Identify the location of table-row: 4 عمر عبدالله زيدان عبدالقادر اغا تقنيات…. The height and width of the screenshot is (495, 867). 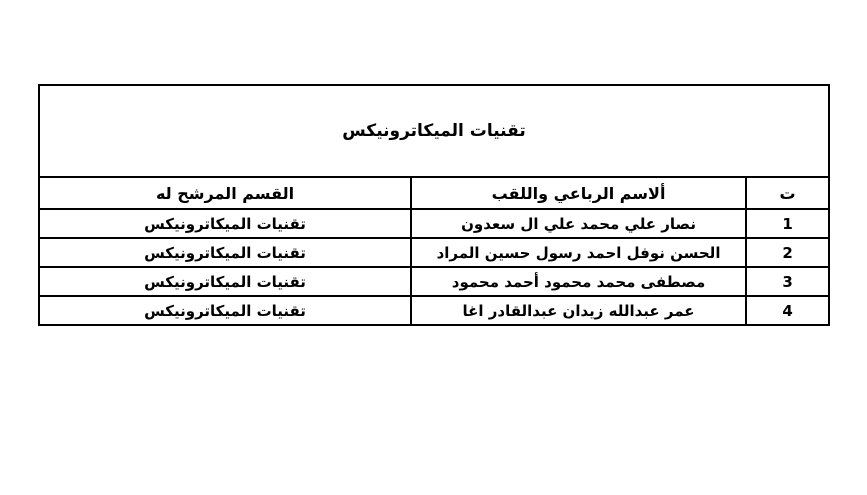
(434, 310).